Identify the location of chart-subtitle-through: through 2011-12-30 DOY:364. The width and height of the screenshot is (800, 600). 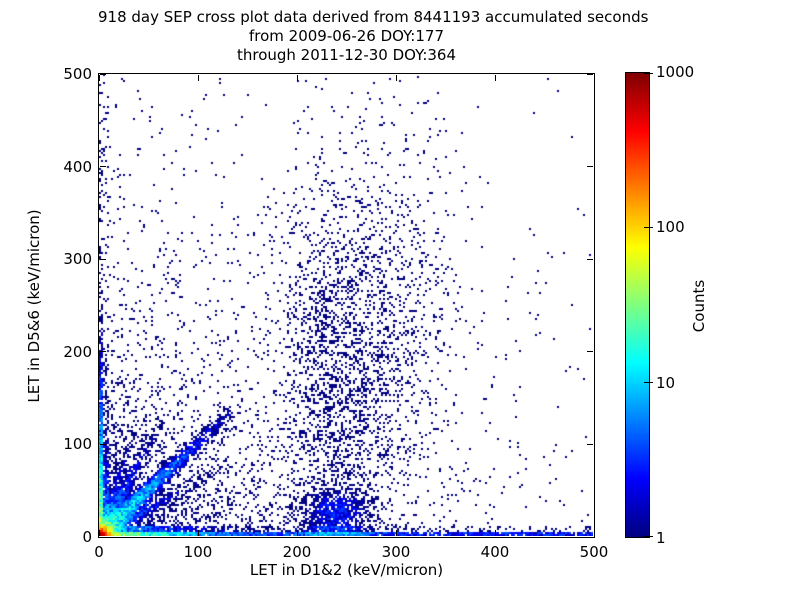
(346, 55).